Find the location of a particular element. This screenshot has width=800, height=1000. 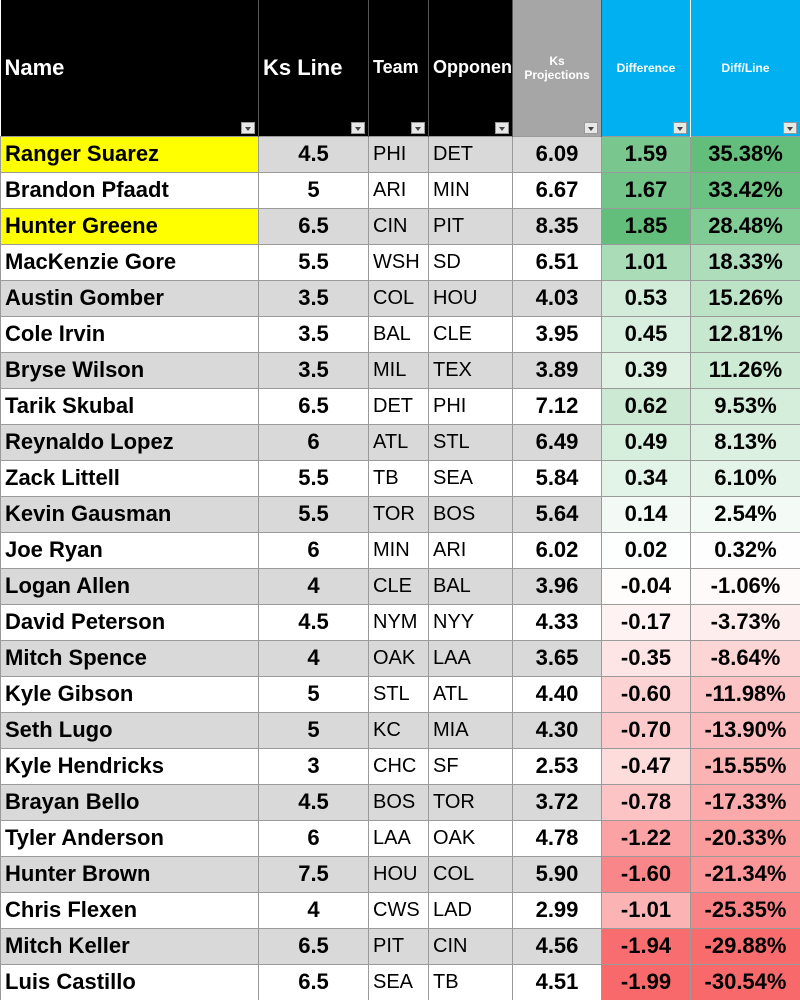

cell: 5.5 is located at coordinates (313, 262).